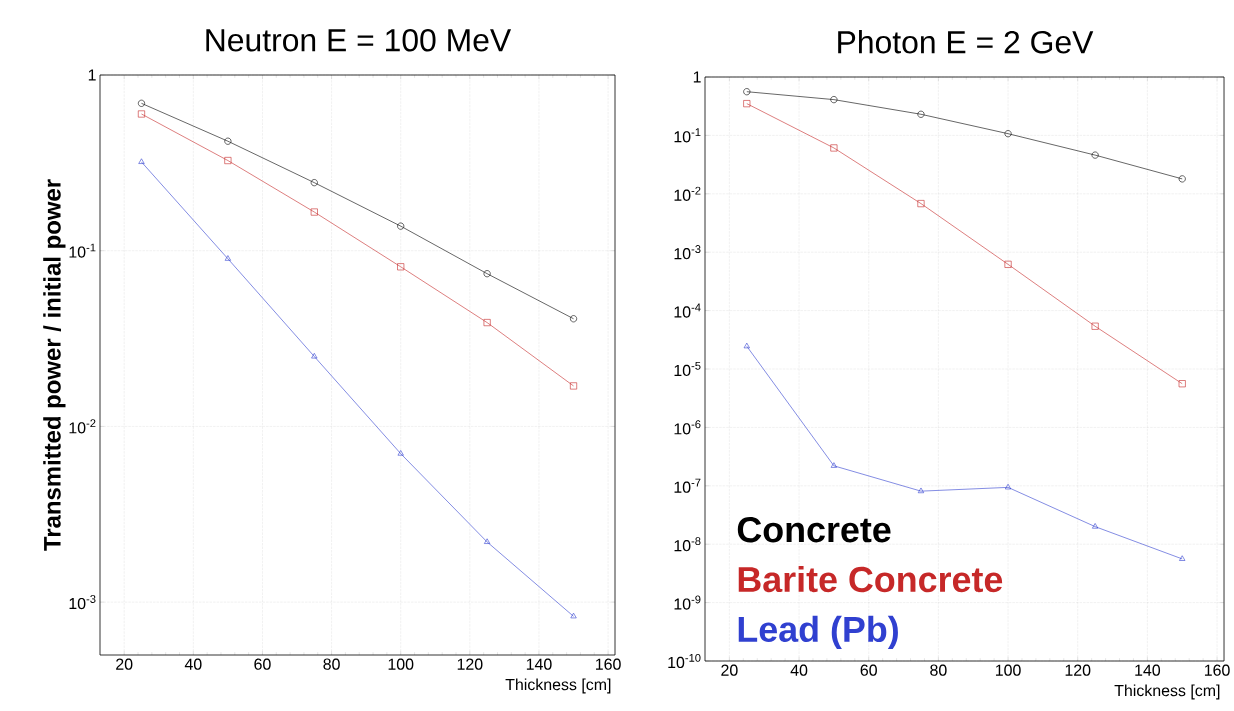  Describe the element at coordinates (687, 602) in the screenshot. I see `y-tick-label: 10$^{-9}$` at that location.